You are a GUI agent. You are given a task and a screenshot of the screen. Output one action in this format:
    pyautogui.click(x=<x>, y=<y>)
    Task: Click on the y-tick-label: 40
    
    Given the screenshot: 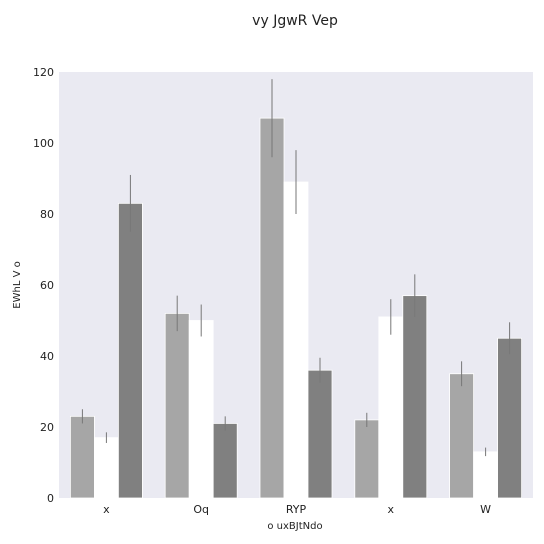 What is the action you would take?
    pyautogui.click(x=47, y=356)
    